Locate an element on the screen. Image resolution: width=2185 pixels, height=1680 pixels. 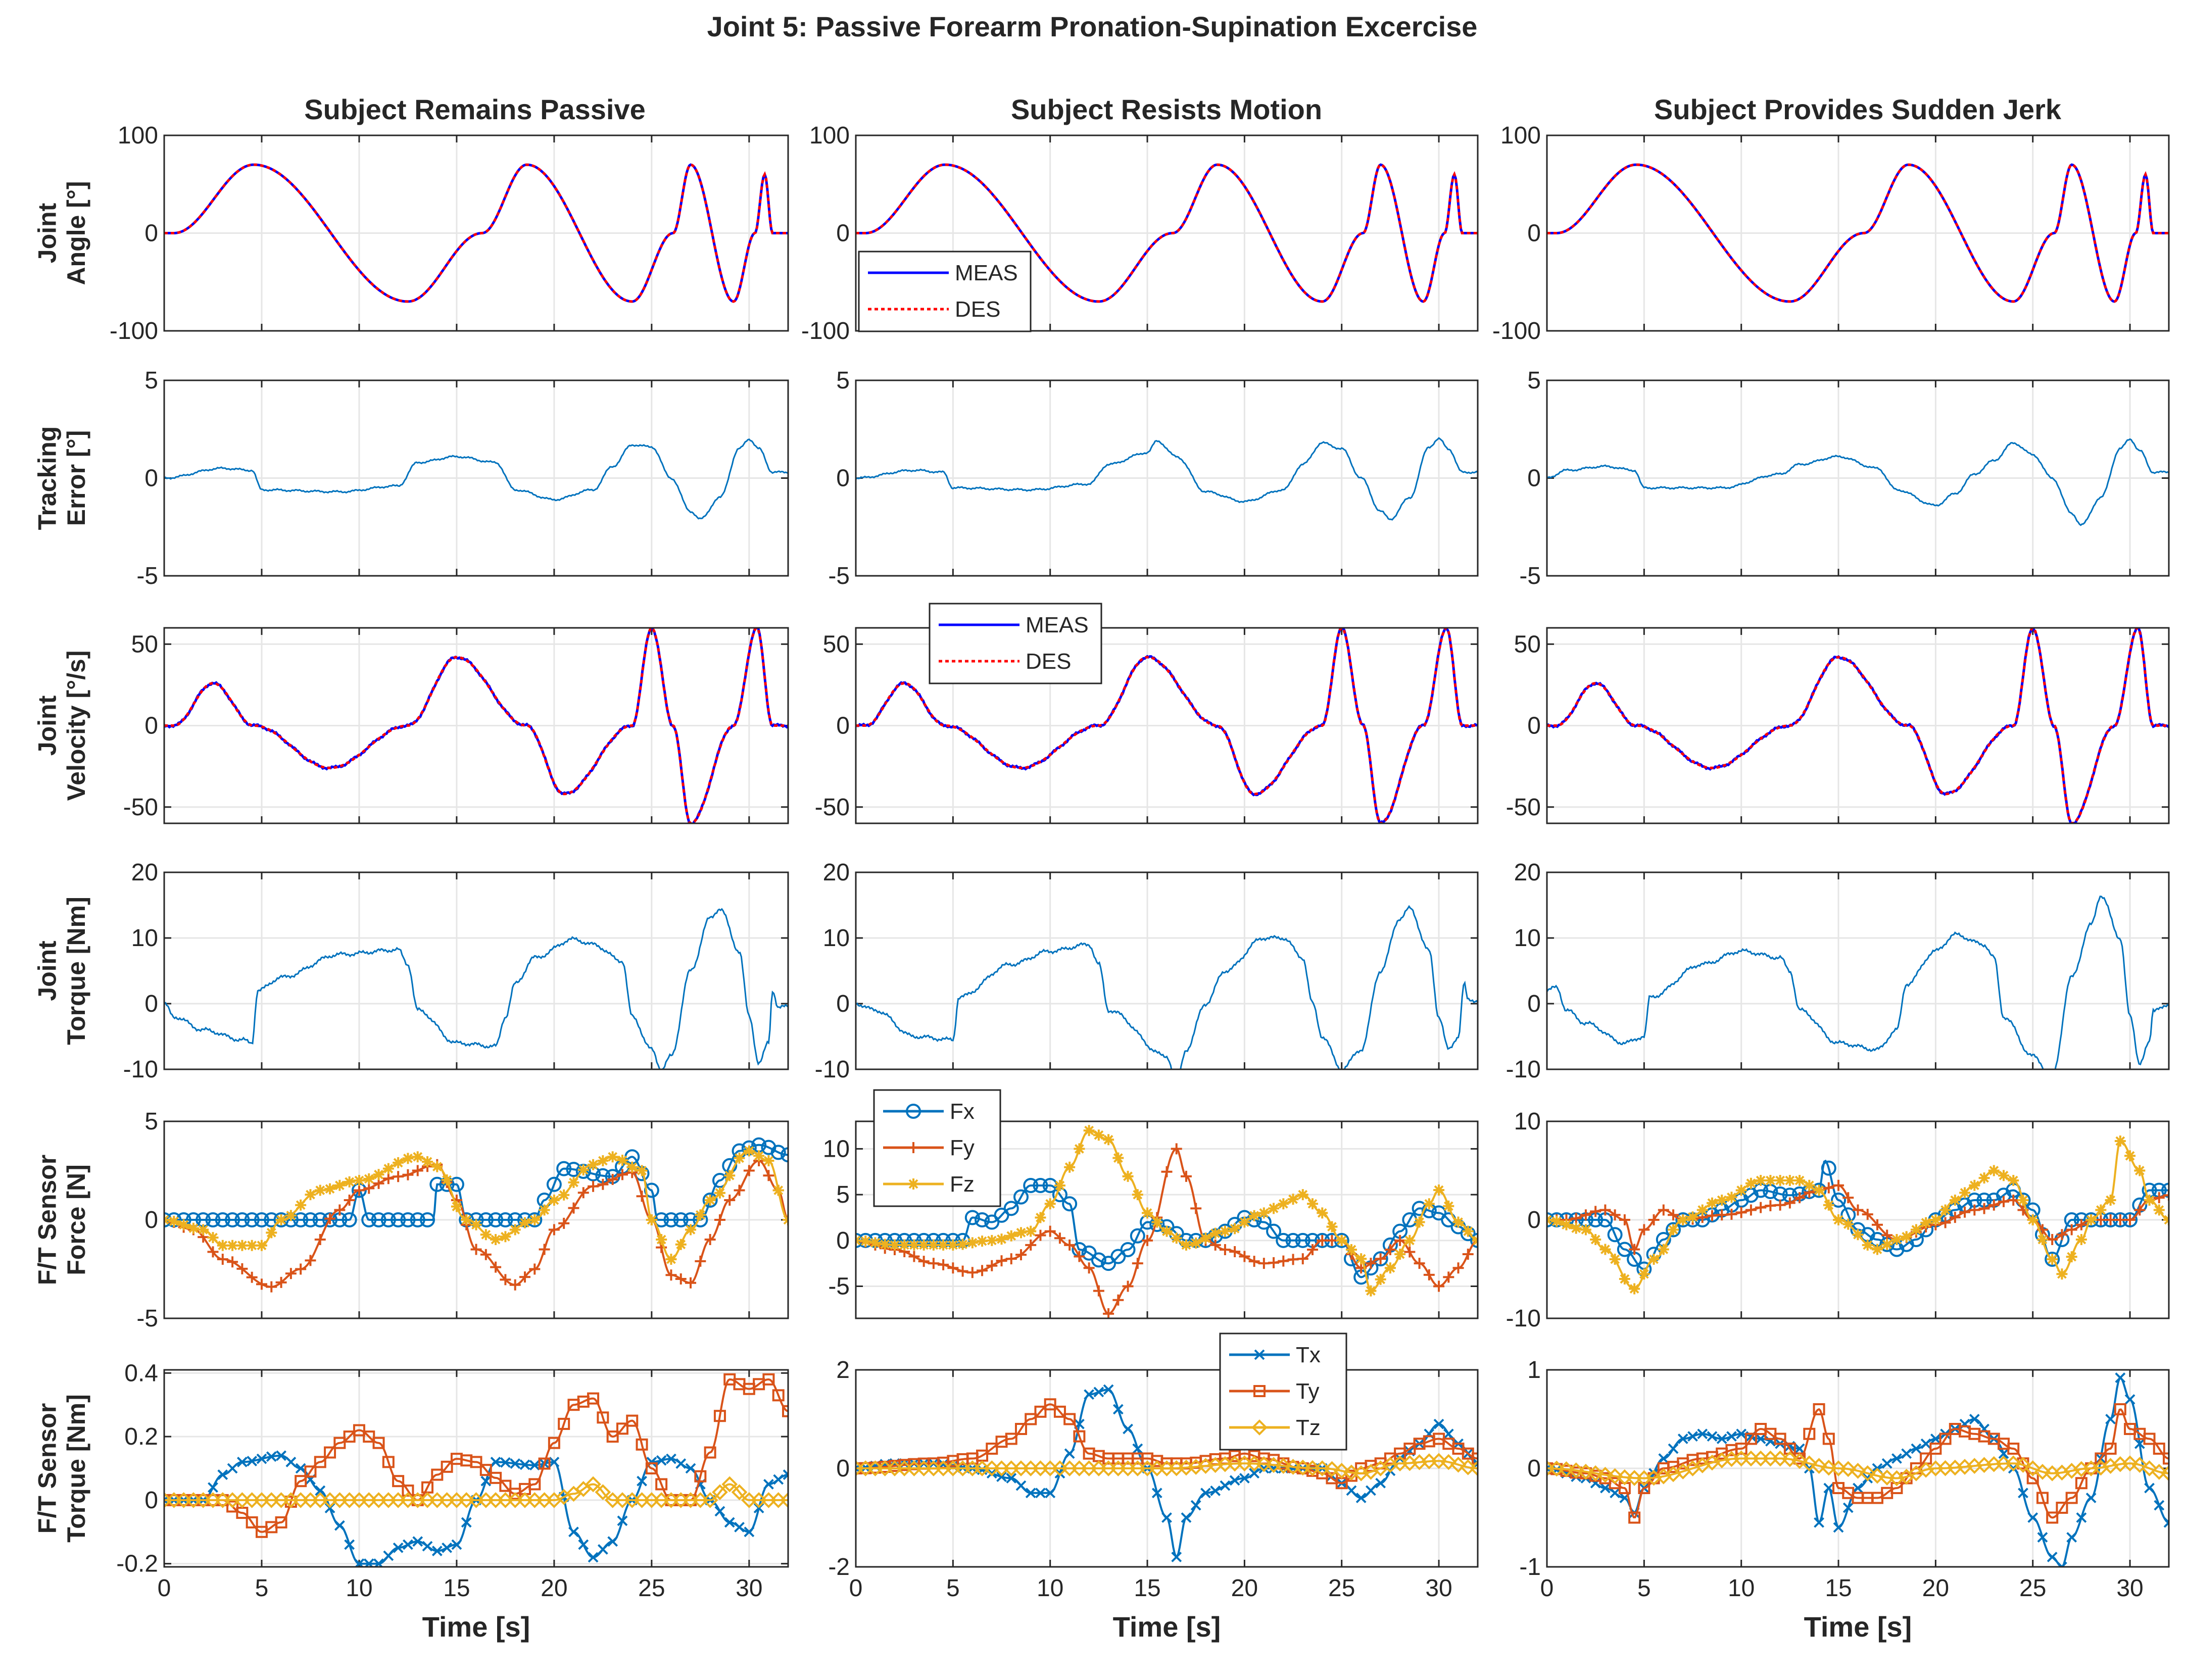
subplot-error-col1: -5 0 5 is located at coordinates (462, 478).